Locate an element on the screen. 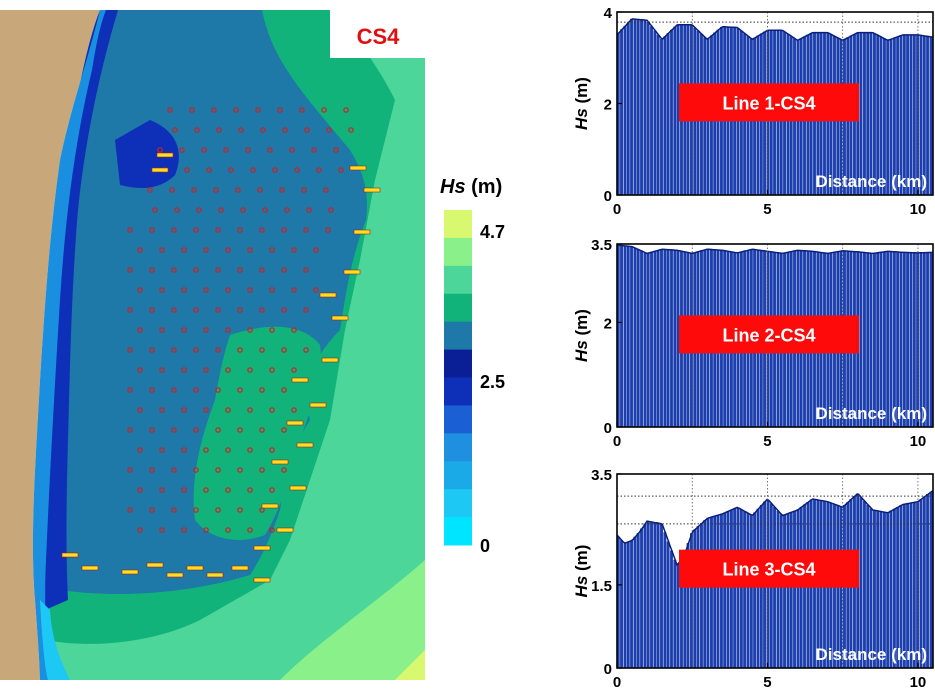 The height and width of the screenshot is (698, 935). y-tick-label: 4 is located at coordinates (608, 13).